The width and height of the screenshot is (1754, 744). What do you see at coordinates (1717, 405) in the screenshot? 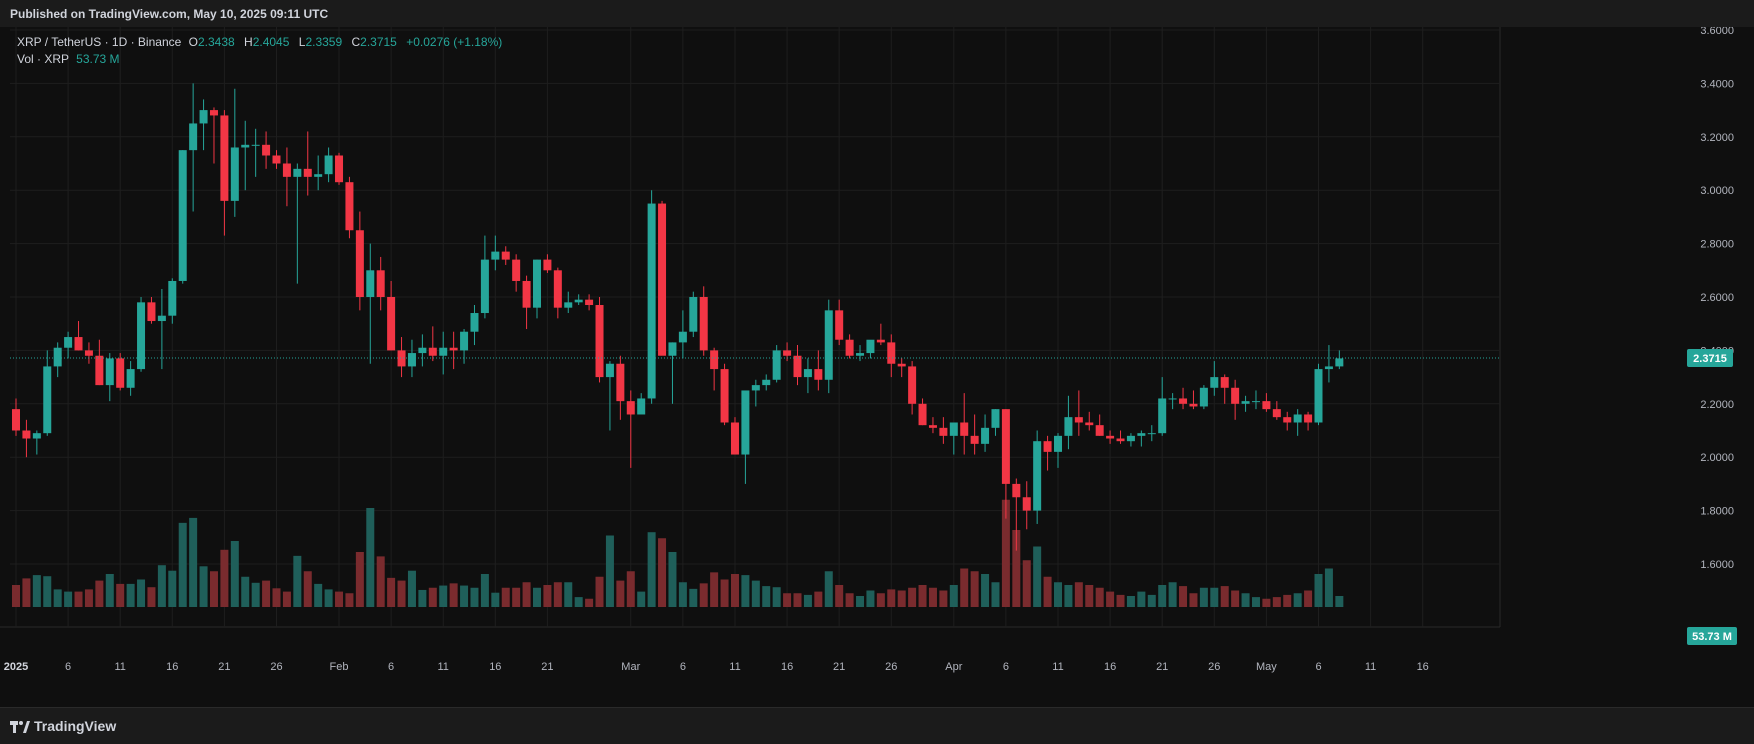
I see `price-tick-label: 2.2000` at bounding box center [1717, 405].